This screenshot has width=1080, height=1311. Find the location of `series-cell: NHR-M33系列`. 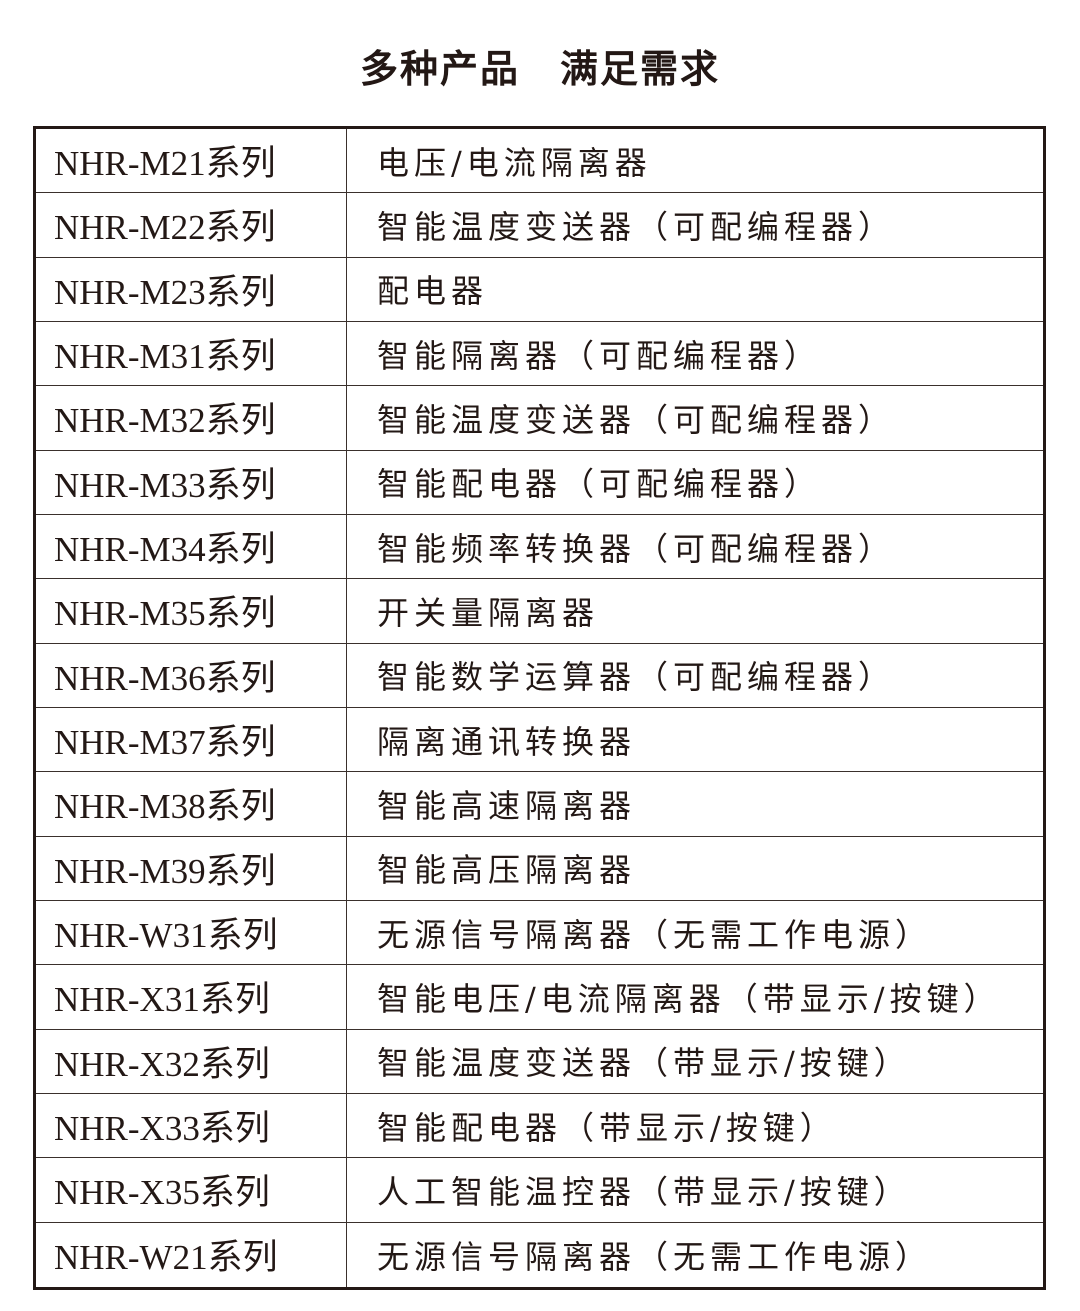

series-cell: NHR-M33系列 is located at coordinates (191, 482).